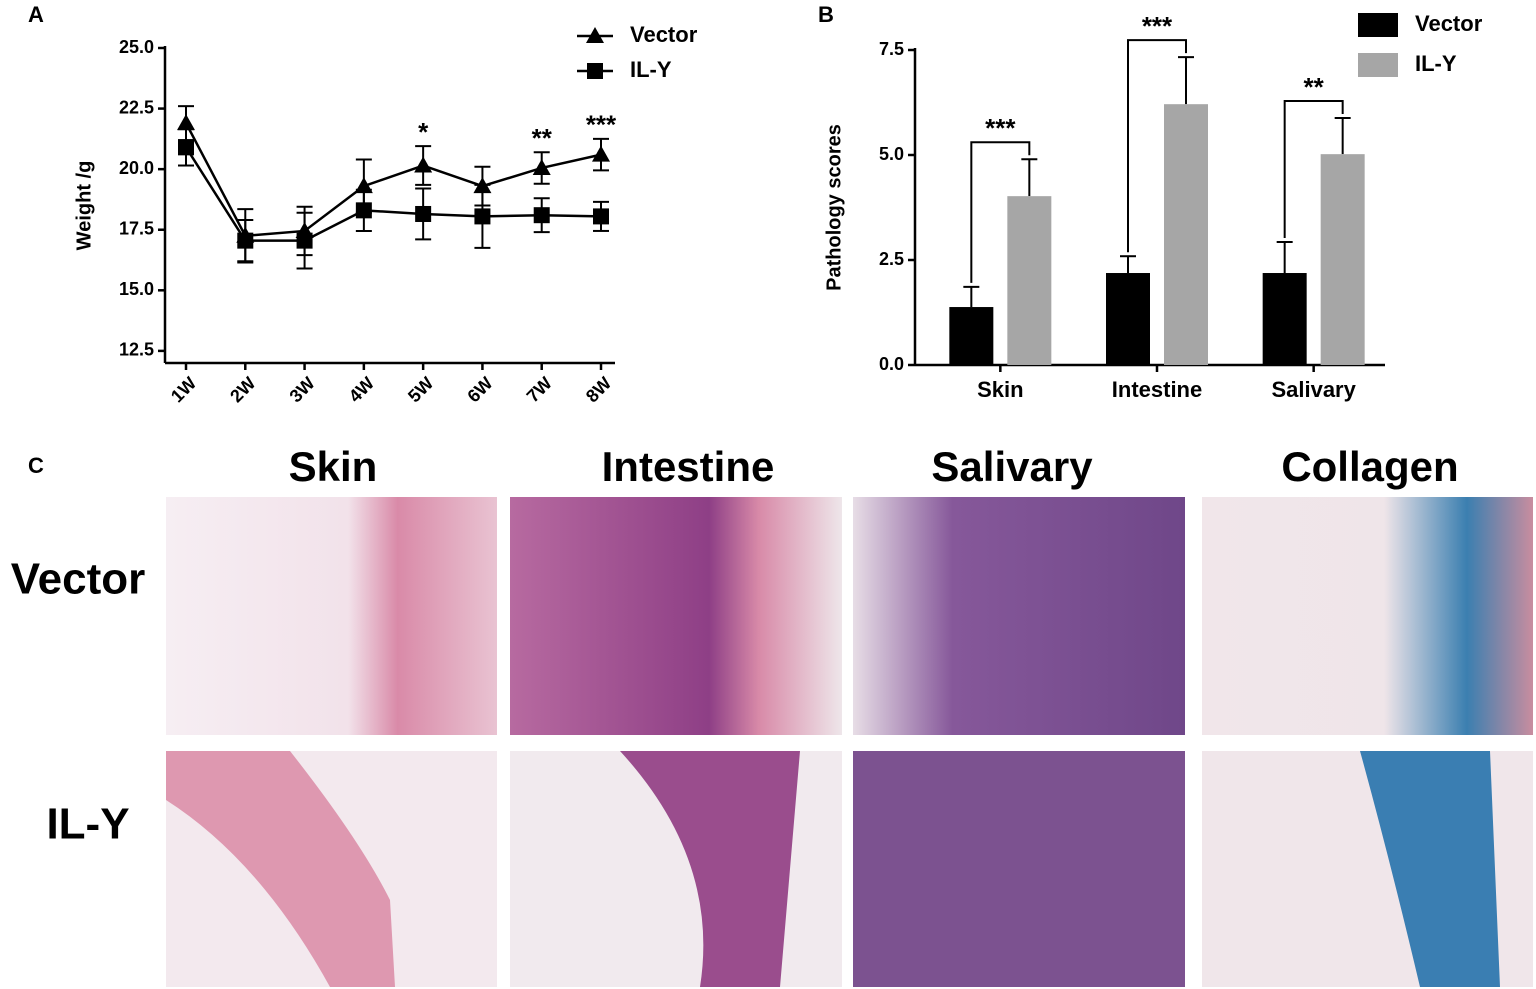 This screenshot has width=1536, height=989. I want to click on x-tick-label: 8W, so click(598, 389).